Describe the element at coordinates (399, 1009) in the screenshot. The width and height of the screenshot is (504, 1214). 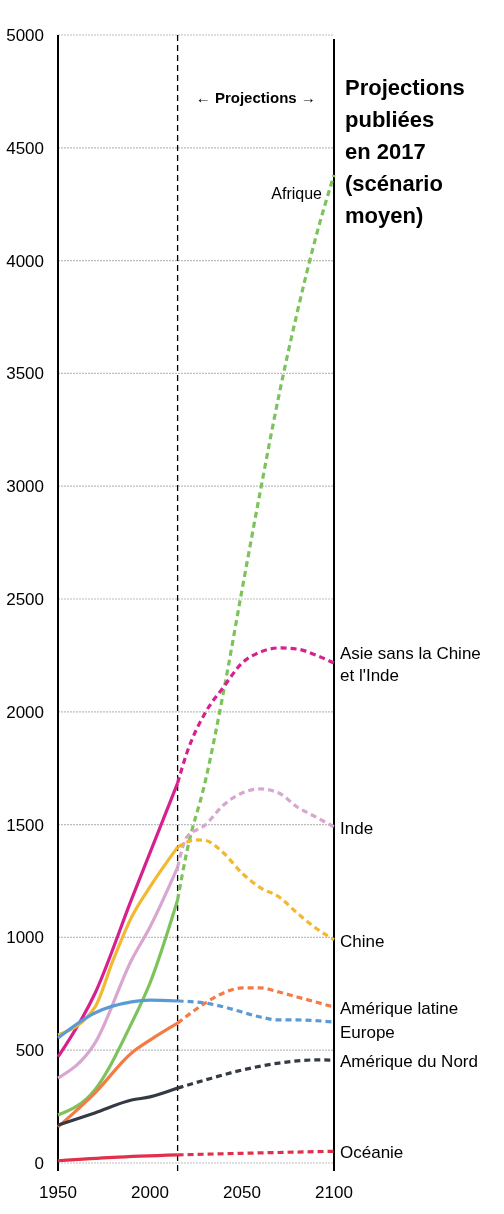
I see `series-label: Amérique latine` at that location.